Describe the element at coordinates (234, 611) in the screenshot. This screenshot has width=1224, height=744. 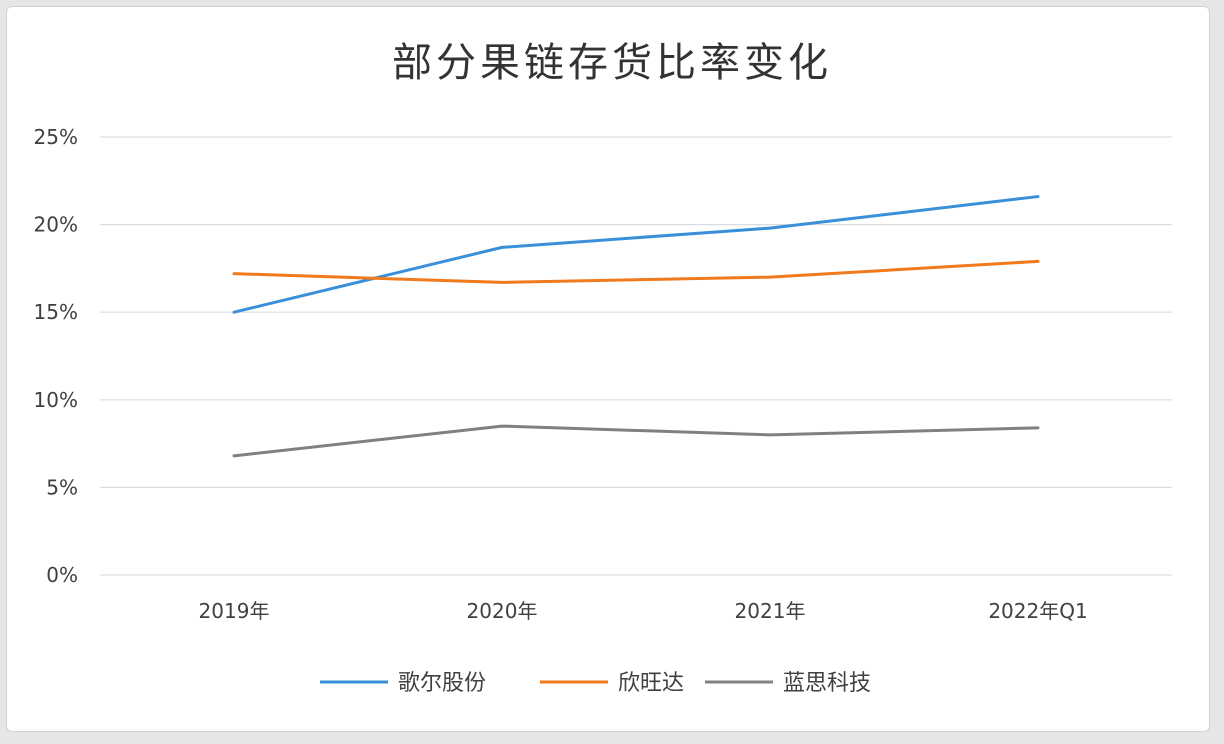
I see `x-tick-label: 2019年` at that location.